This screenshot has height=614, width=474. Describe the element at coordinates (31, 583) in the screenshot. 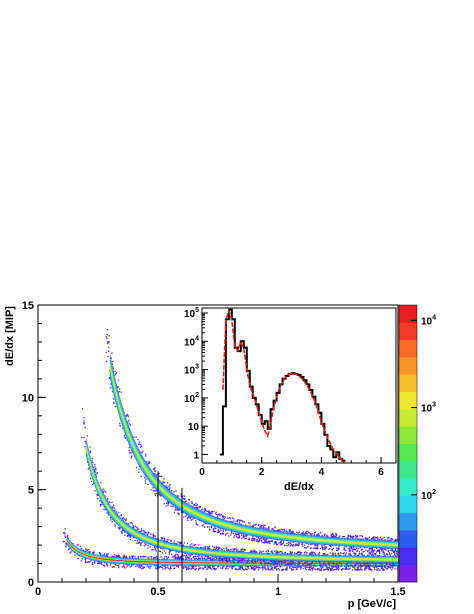

I see `y-tick-label: 0` at that location.